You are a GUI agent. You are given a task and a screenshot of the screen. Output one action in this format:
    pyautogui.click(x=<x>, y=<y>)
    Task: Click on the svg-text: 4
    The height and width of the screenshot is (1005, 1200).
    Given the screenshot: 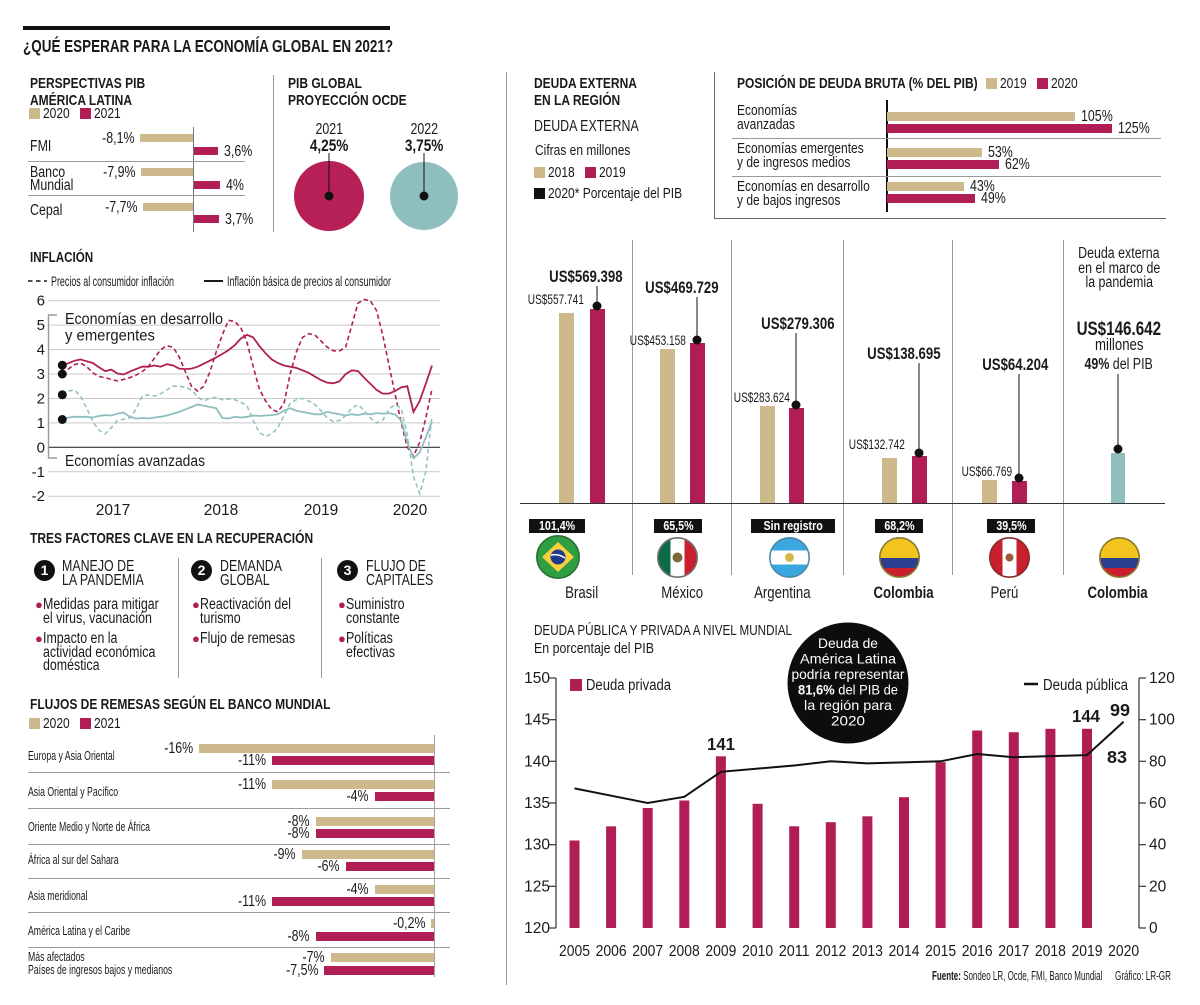 What is the action you would take?
    pyautogui.click(x=41, y=350)
    